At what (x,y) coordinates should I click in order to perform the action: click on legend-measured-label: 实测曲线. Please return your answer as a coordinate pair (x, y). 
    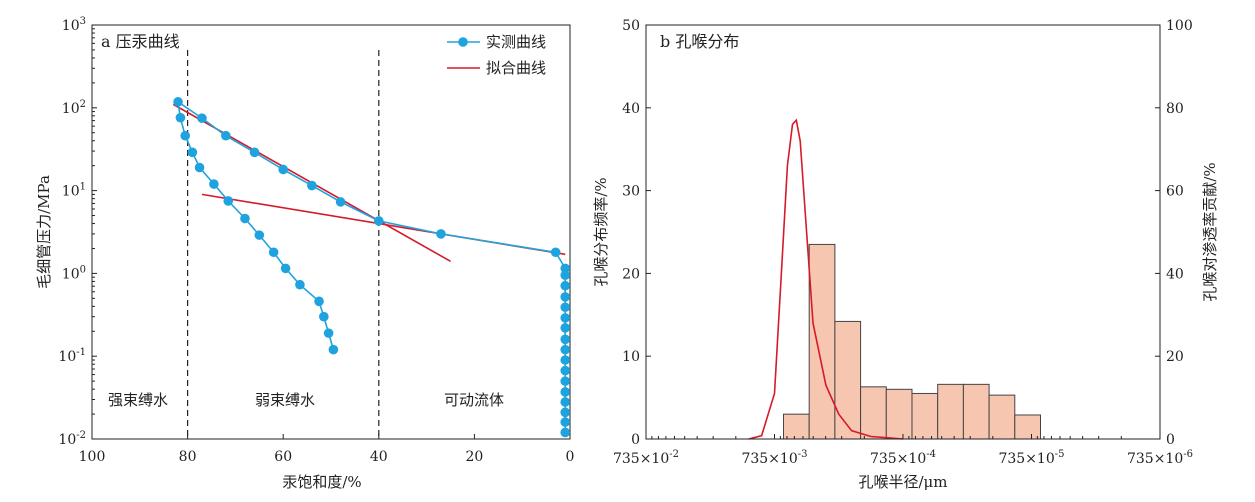
    Looking at the image, I should click on (516, 42).